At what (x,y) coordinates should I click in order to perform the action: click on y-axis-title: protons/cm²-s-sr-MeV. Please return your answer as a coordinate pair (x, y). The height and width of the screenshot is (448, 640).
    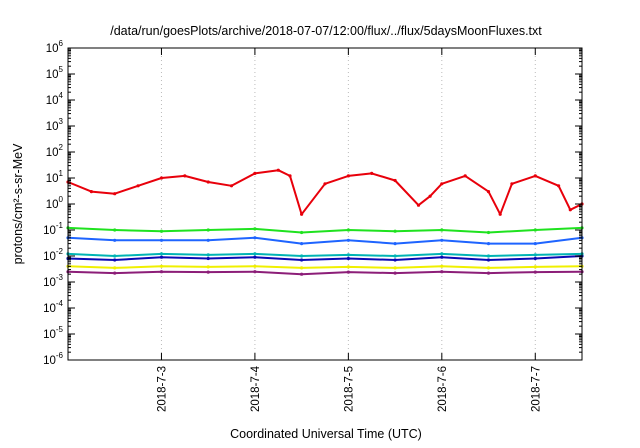
    Looking at the image, I should click on (18, 204).